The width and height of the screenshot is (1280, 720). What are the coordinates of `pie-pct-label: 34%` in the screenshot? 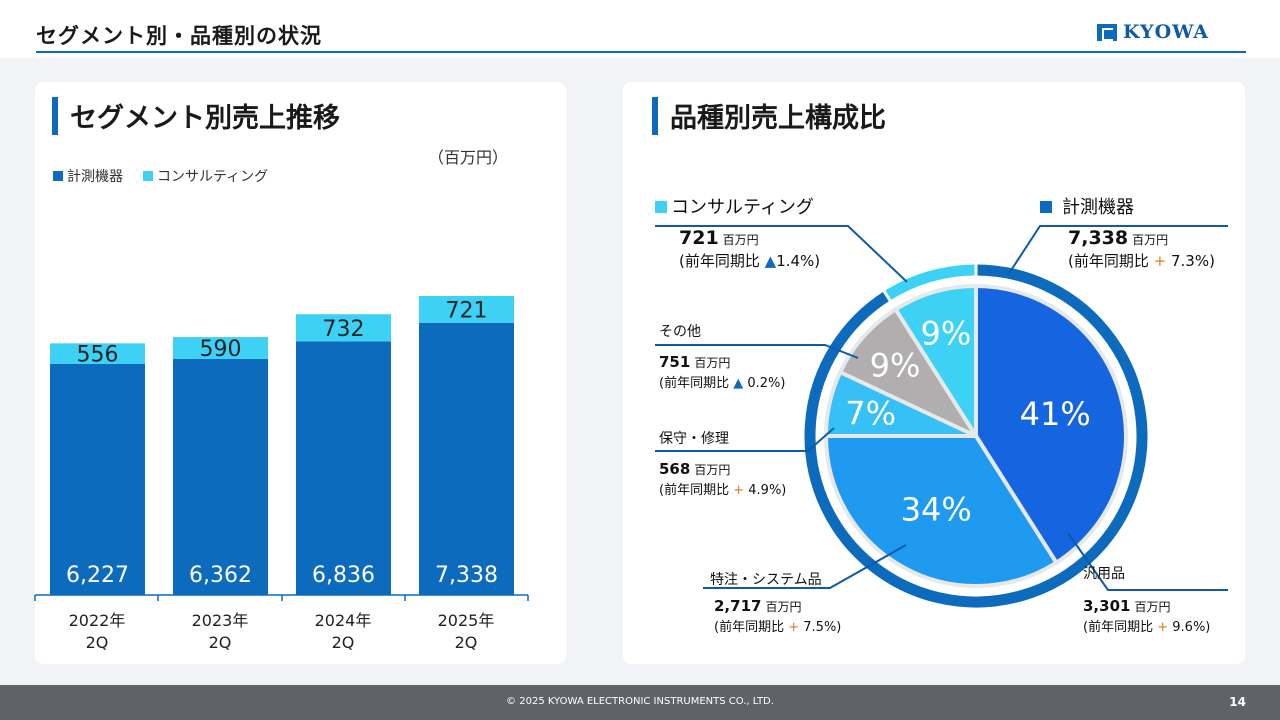 It's located at (936, 509).